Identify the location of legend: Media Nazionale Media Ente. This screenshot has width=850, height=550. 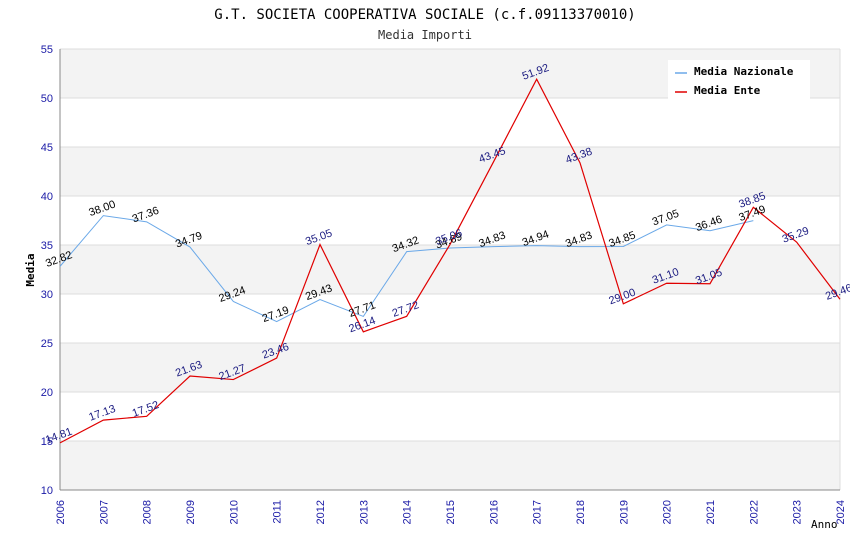
(739, 81).